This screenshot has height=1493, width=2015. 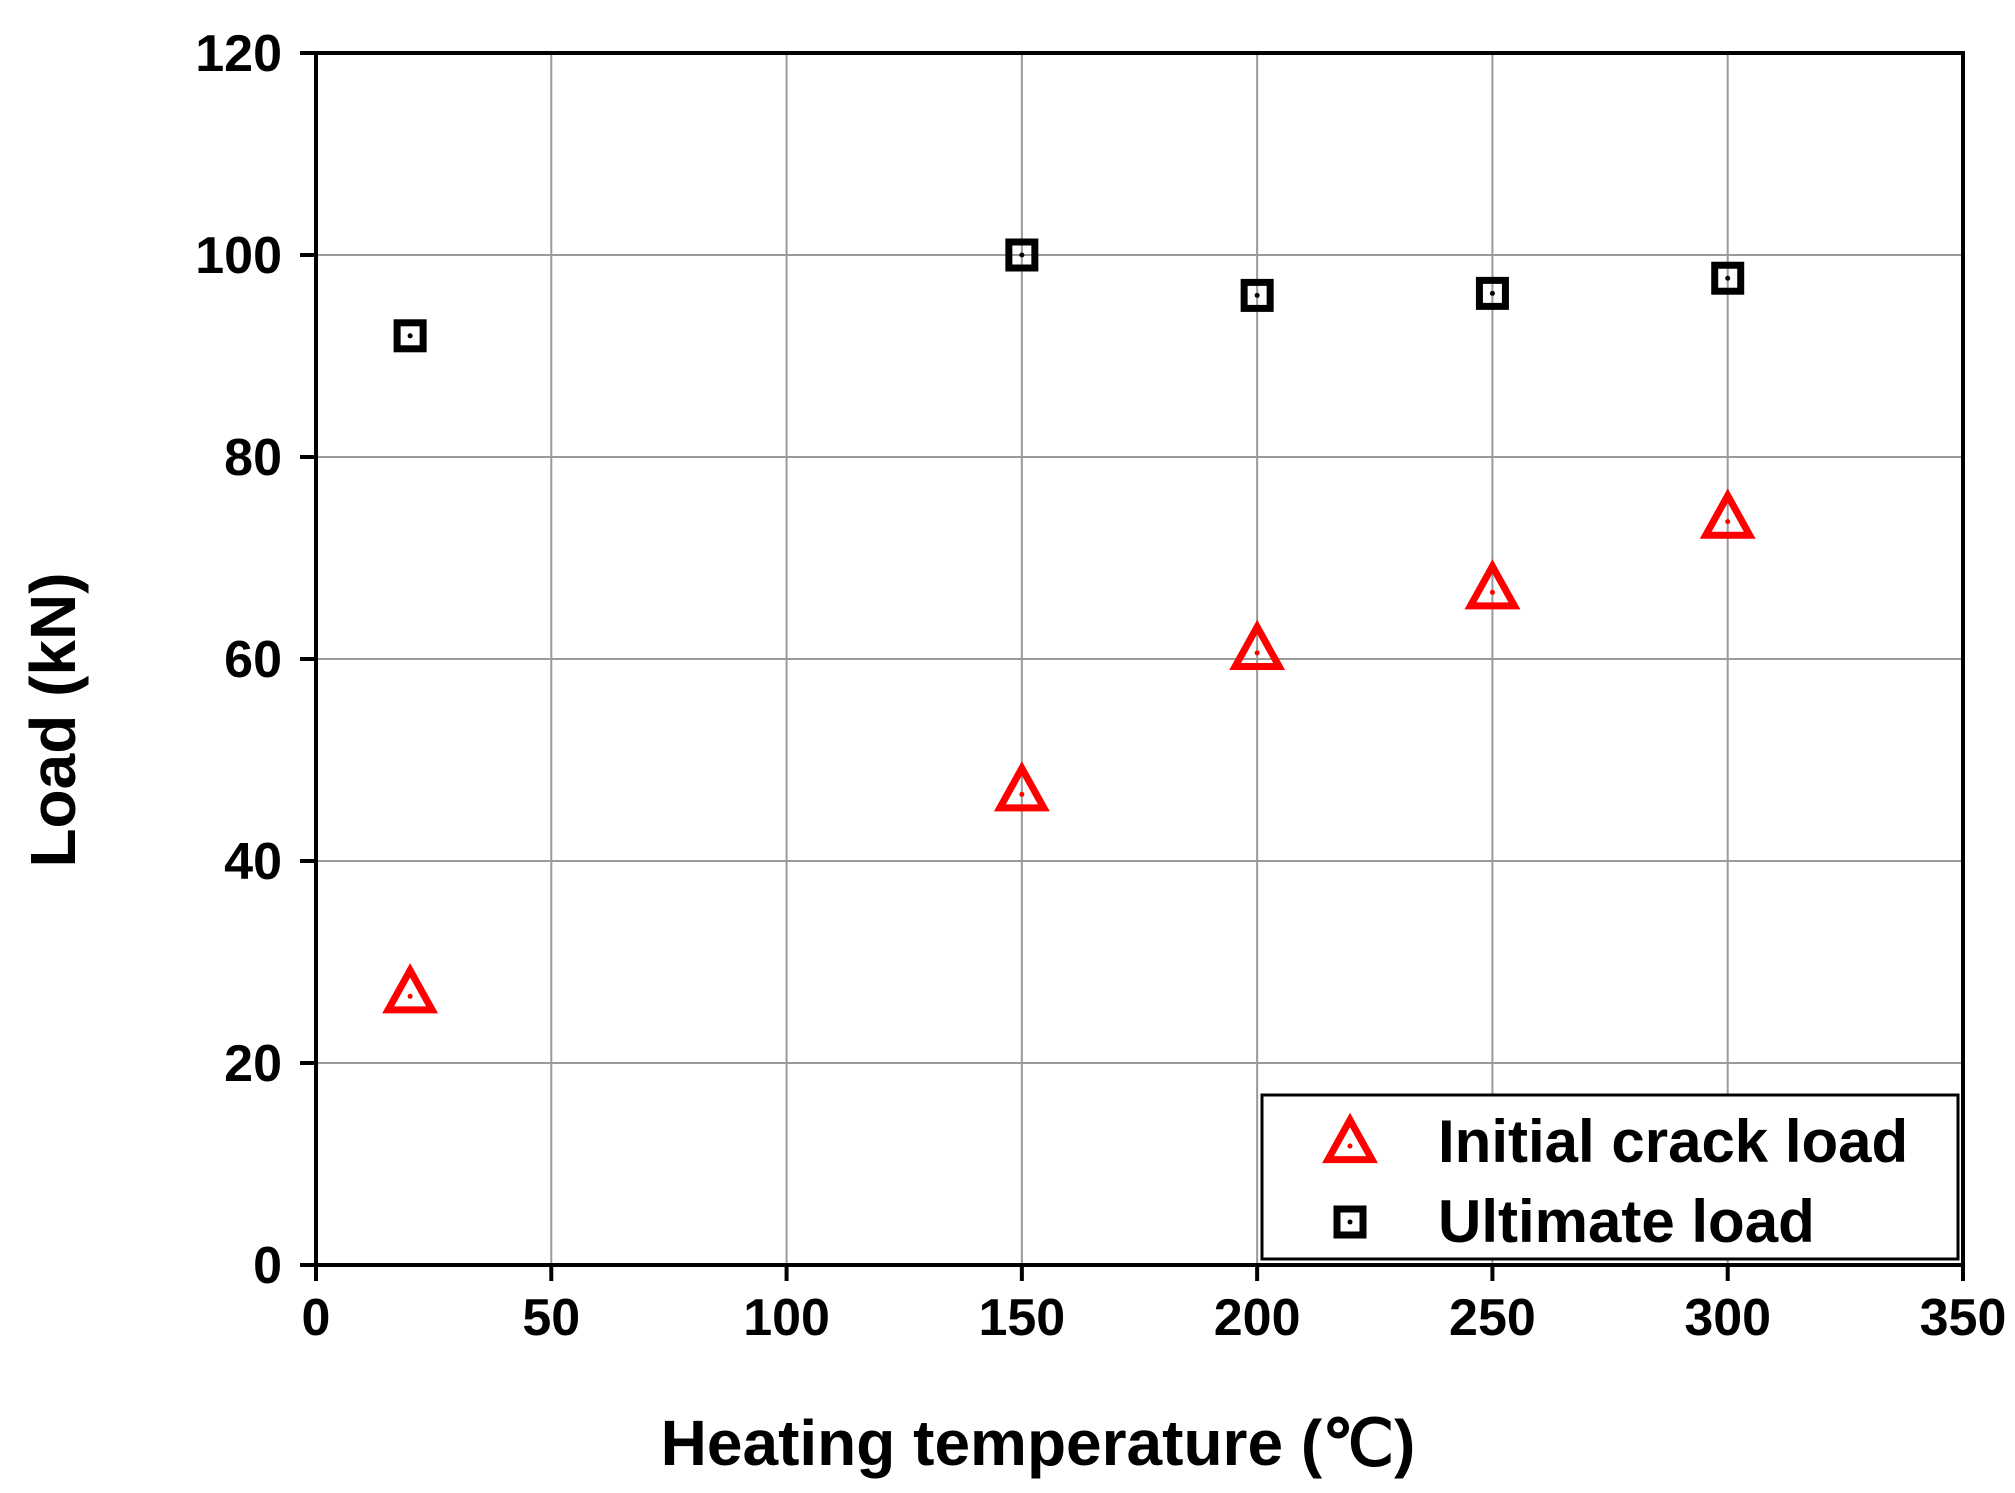 I want to click on legend-label-initial-crack-load: Initial crack load, so click(x=1673, y=1141).